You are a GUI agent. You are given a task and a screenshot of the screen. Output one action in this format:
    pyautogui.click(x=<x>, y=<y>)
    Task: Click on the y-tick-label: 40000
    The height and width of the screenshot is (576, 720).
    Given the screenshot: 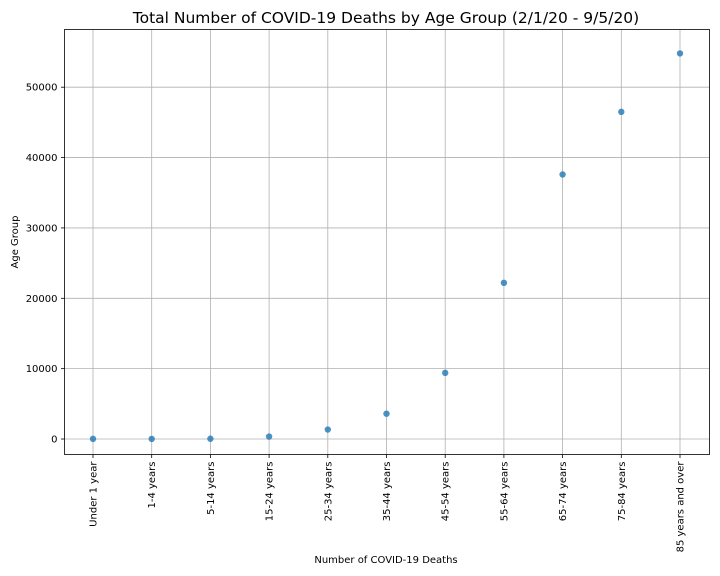 What is the action you would take?
    pyautogui.click(x=42, y=158)
    